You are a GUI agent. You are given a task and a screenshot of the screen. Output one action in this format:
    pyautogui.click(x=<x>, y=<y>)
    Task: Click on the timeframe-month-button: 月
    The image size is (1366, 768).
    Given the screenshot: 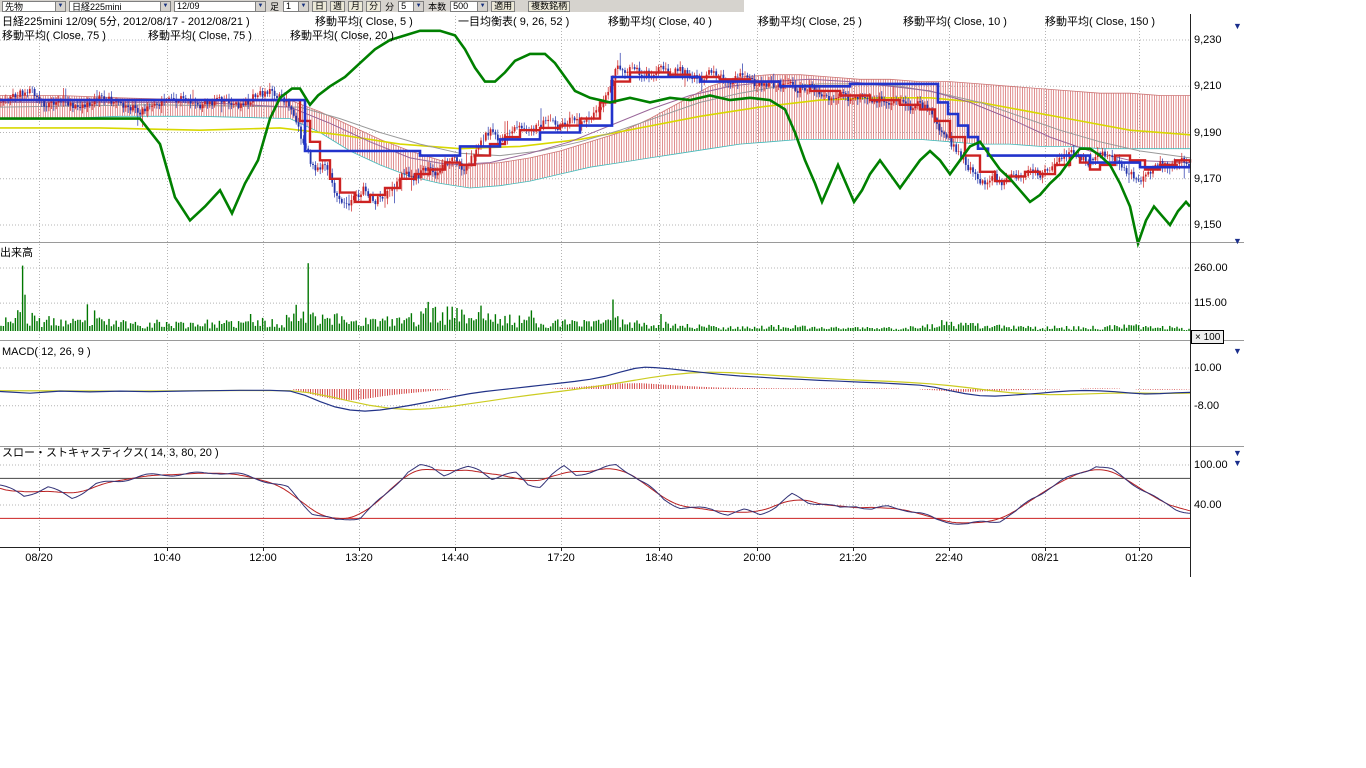 What is the action you would take?
    pyautogui.click(x=356, y=6)
    